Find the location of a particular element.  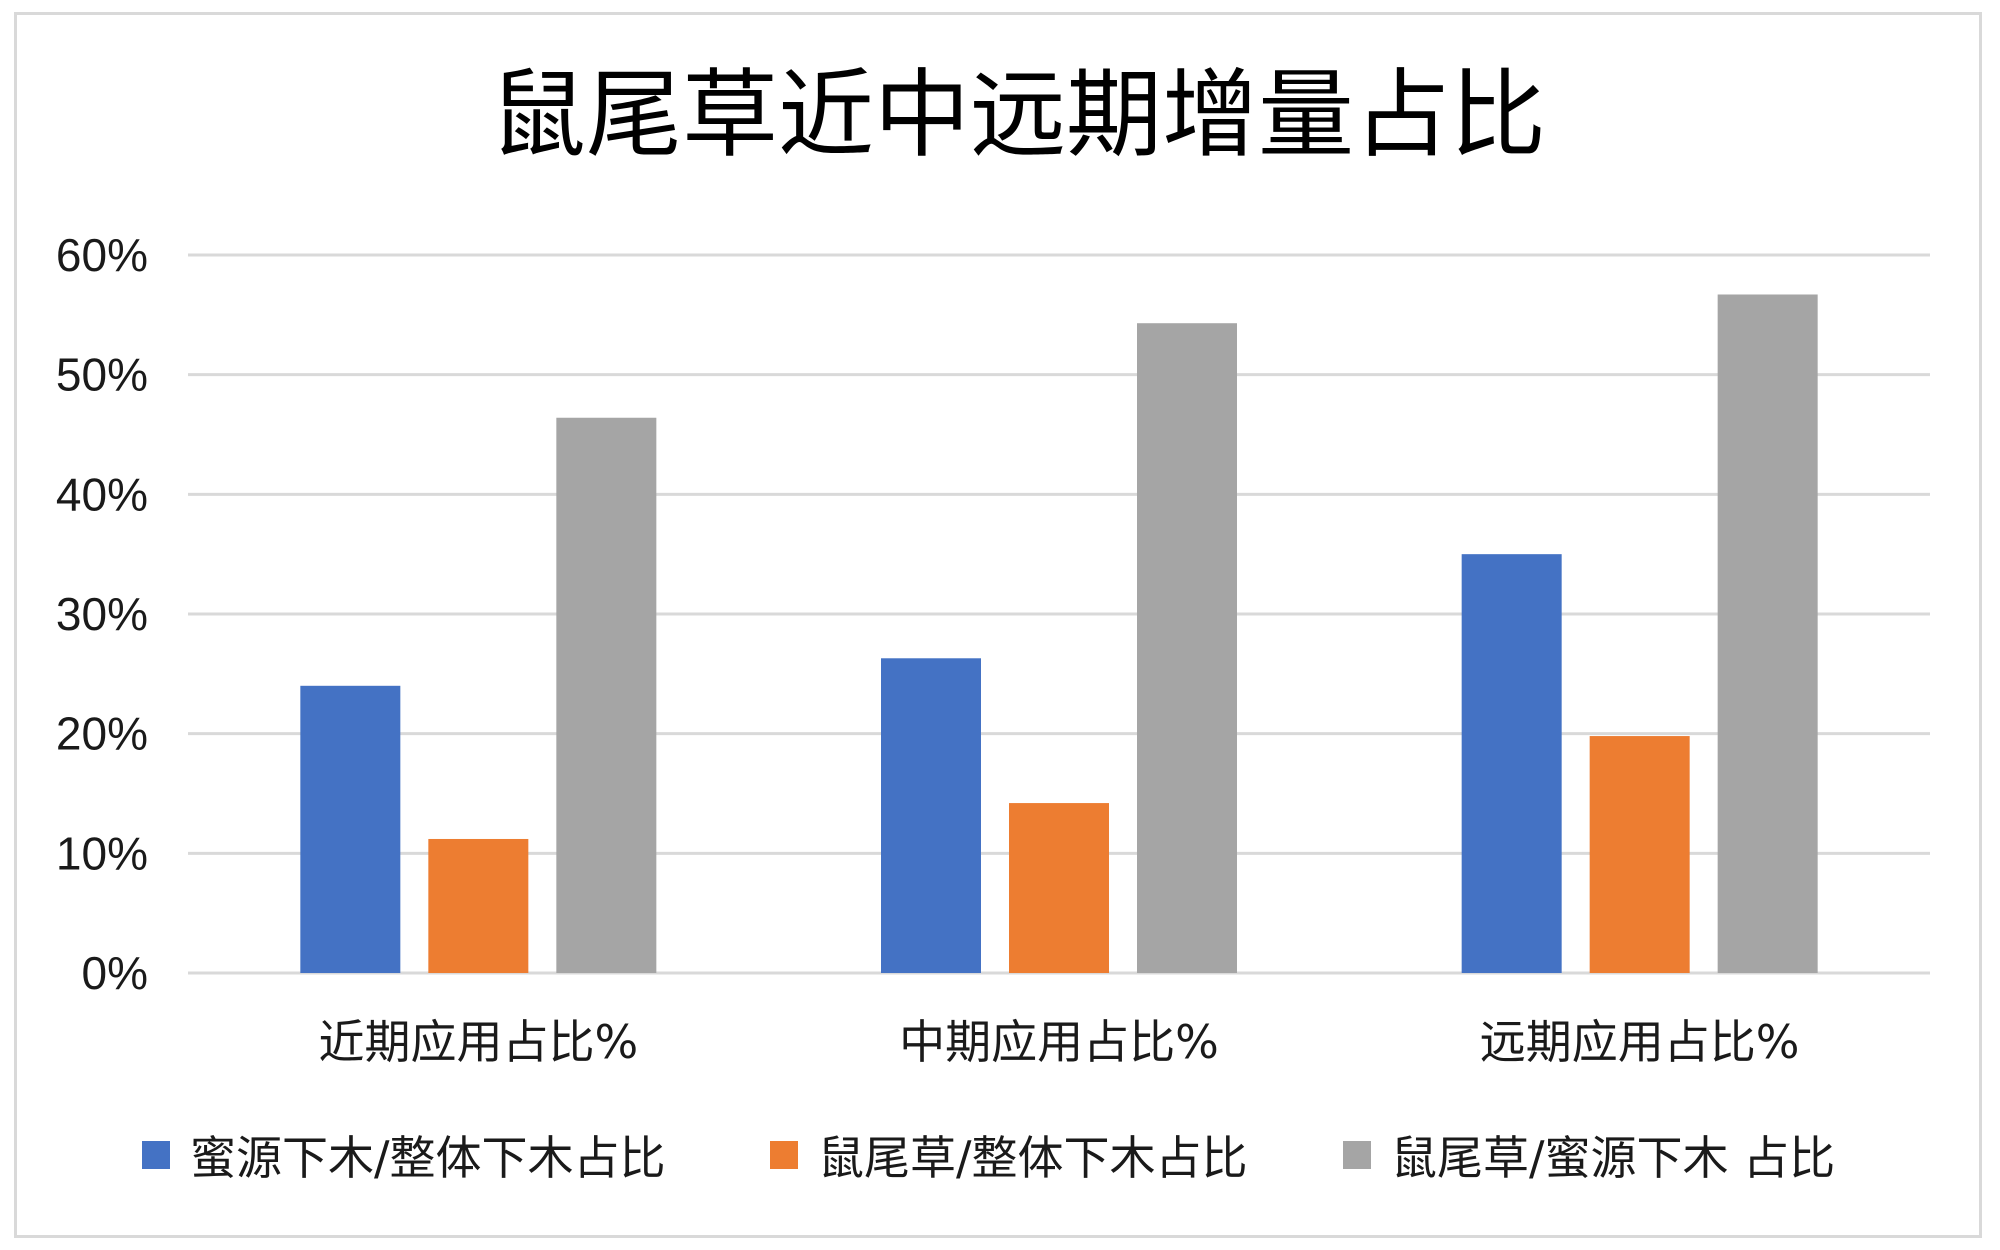

legend-item: 鼠尾草/整体下木占比 is located at coordinates (1009, 1158).